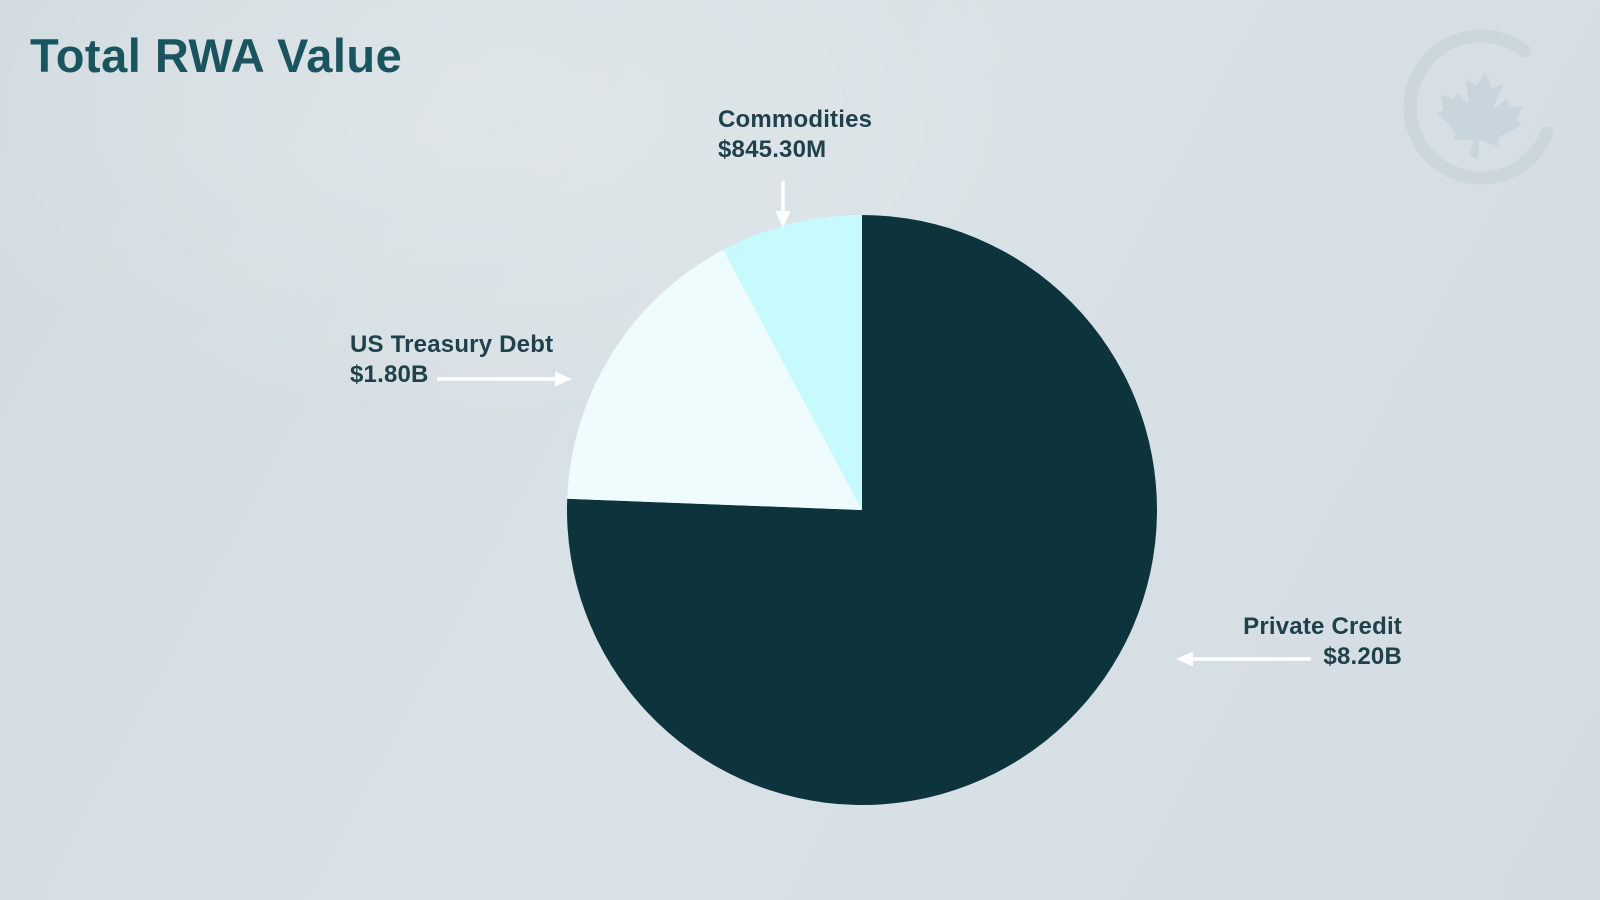 The image size is (1600, 900). Describe the element at coordinates (216, 55) in the screenshot. I see `page-title: Total RWA Value` at that location.